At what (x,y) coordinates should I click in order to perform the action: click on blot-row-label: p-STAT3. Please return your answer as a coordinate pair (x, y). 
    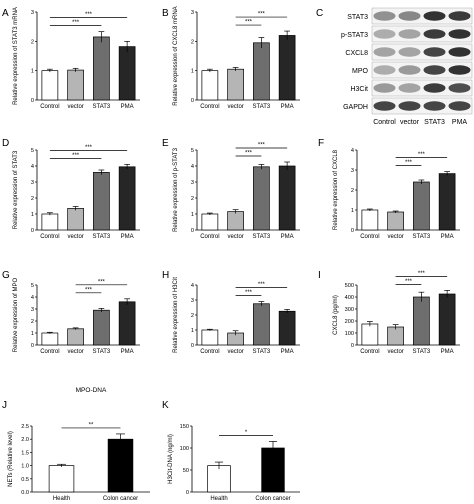
    Looking at the image, I should click on (354, 35).